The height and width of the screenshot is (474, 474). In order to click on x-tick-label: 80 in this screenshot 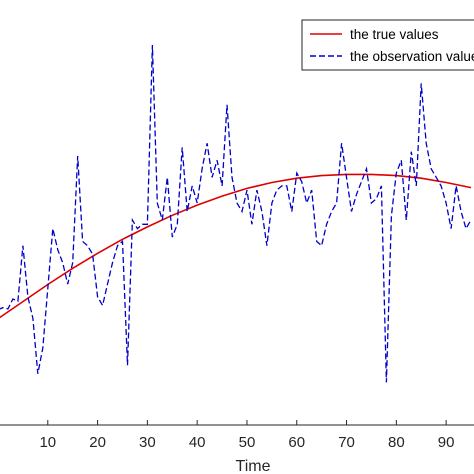, I will do `click(396, 442)`.